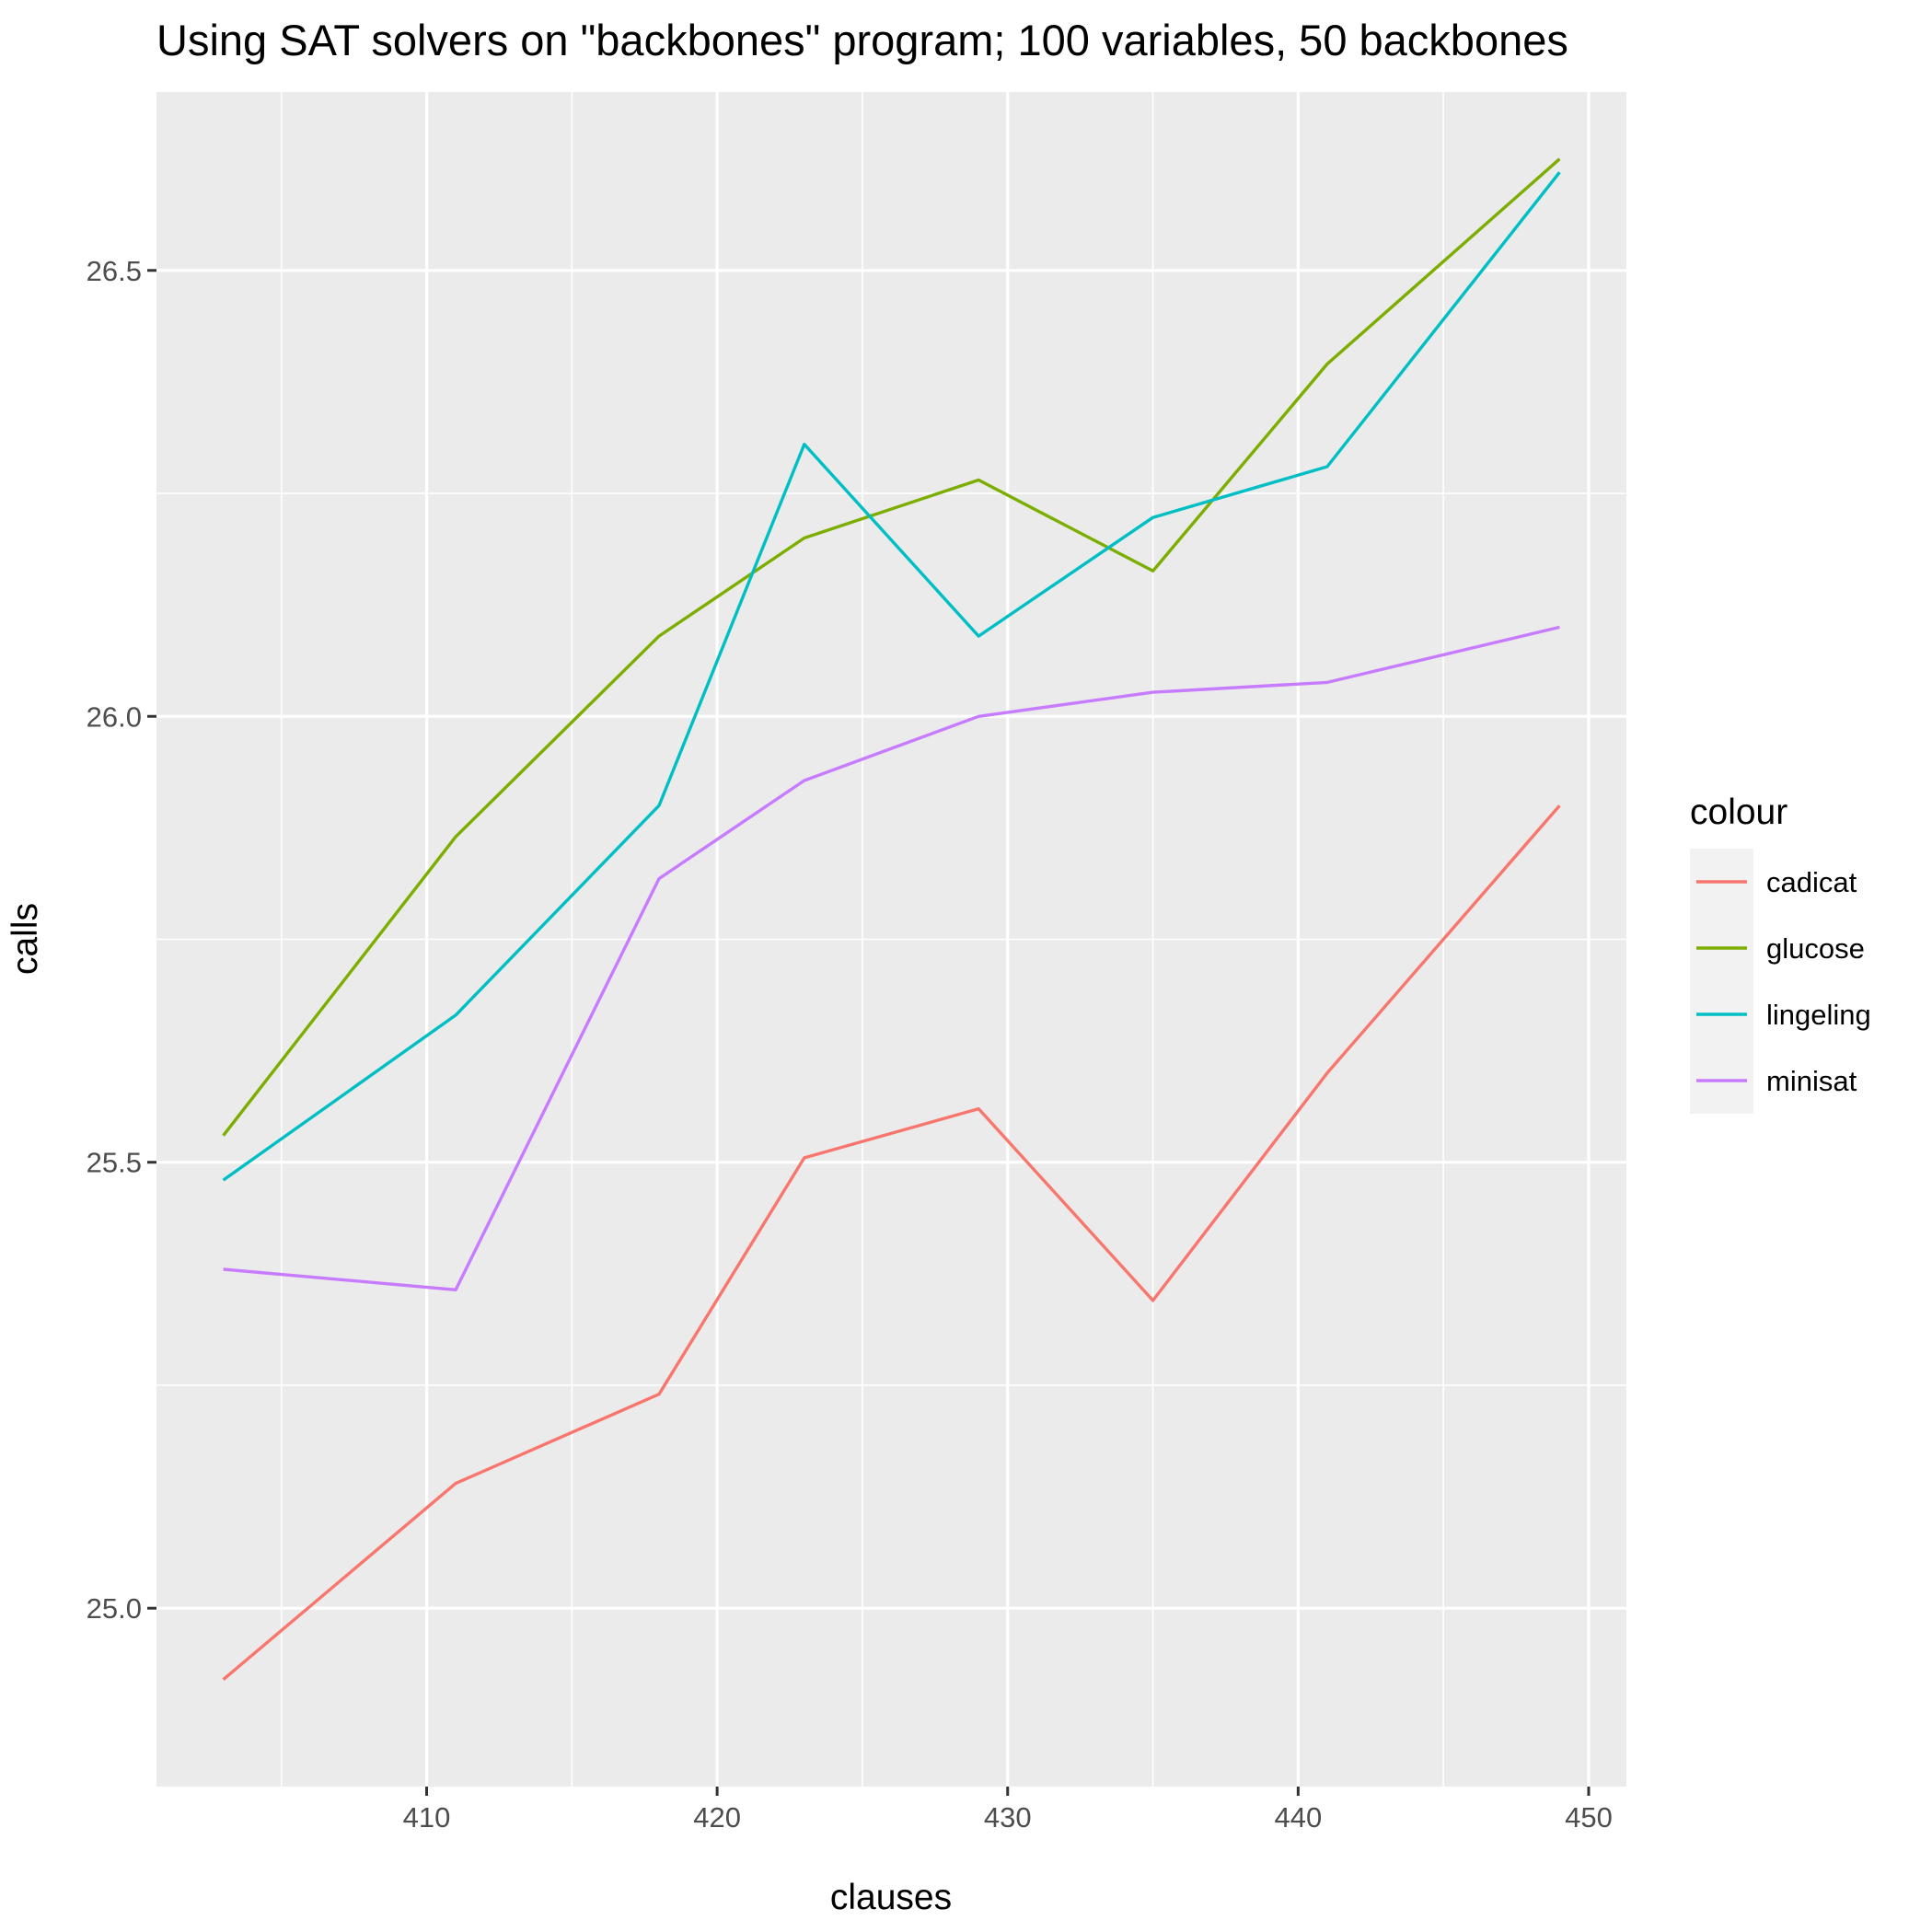 This screenshot has width=1932, height=1932. Describe the element at coordinates (1819, 1015) in the screenshot. I see `legend-label-lingeling: lingeling` at that location.